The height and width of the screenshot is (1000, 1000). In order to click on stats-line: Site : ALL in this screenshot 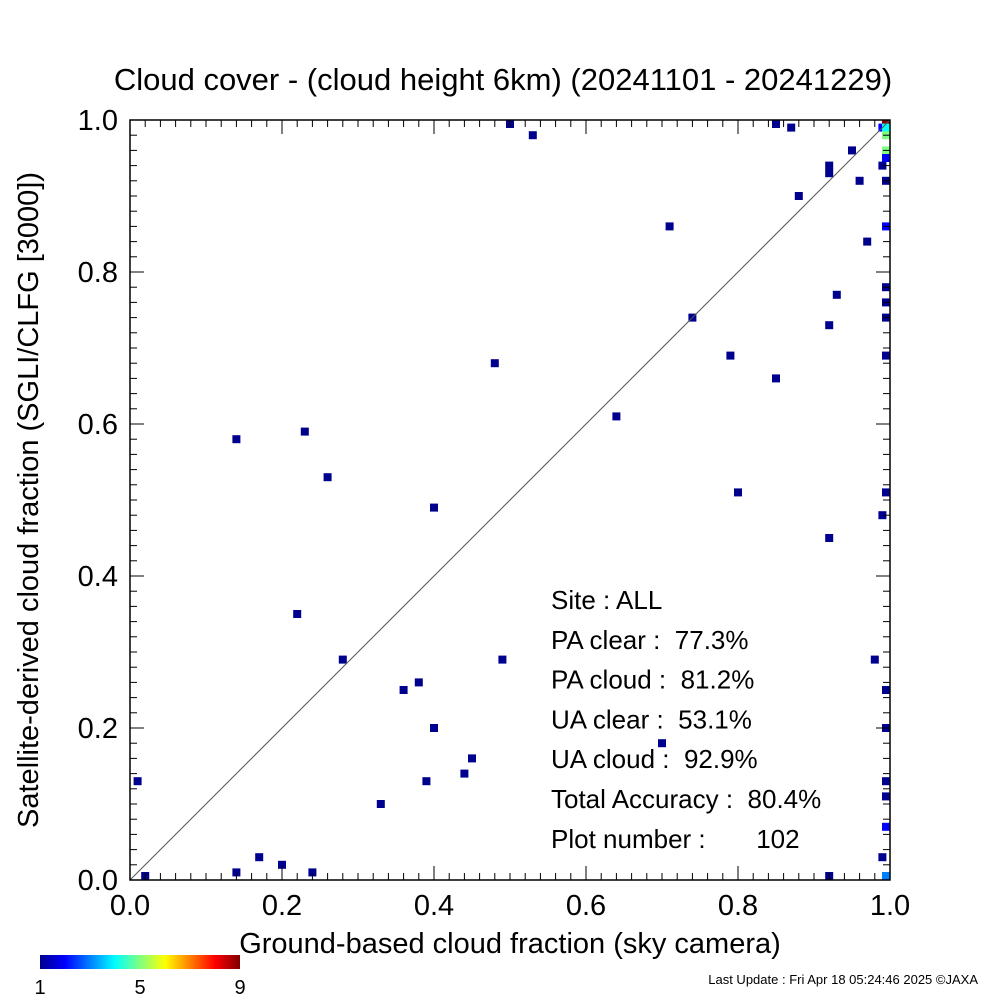, I will do `click(606, 600)`.